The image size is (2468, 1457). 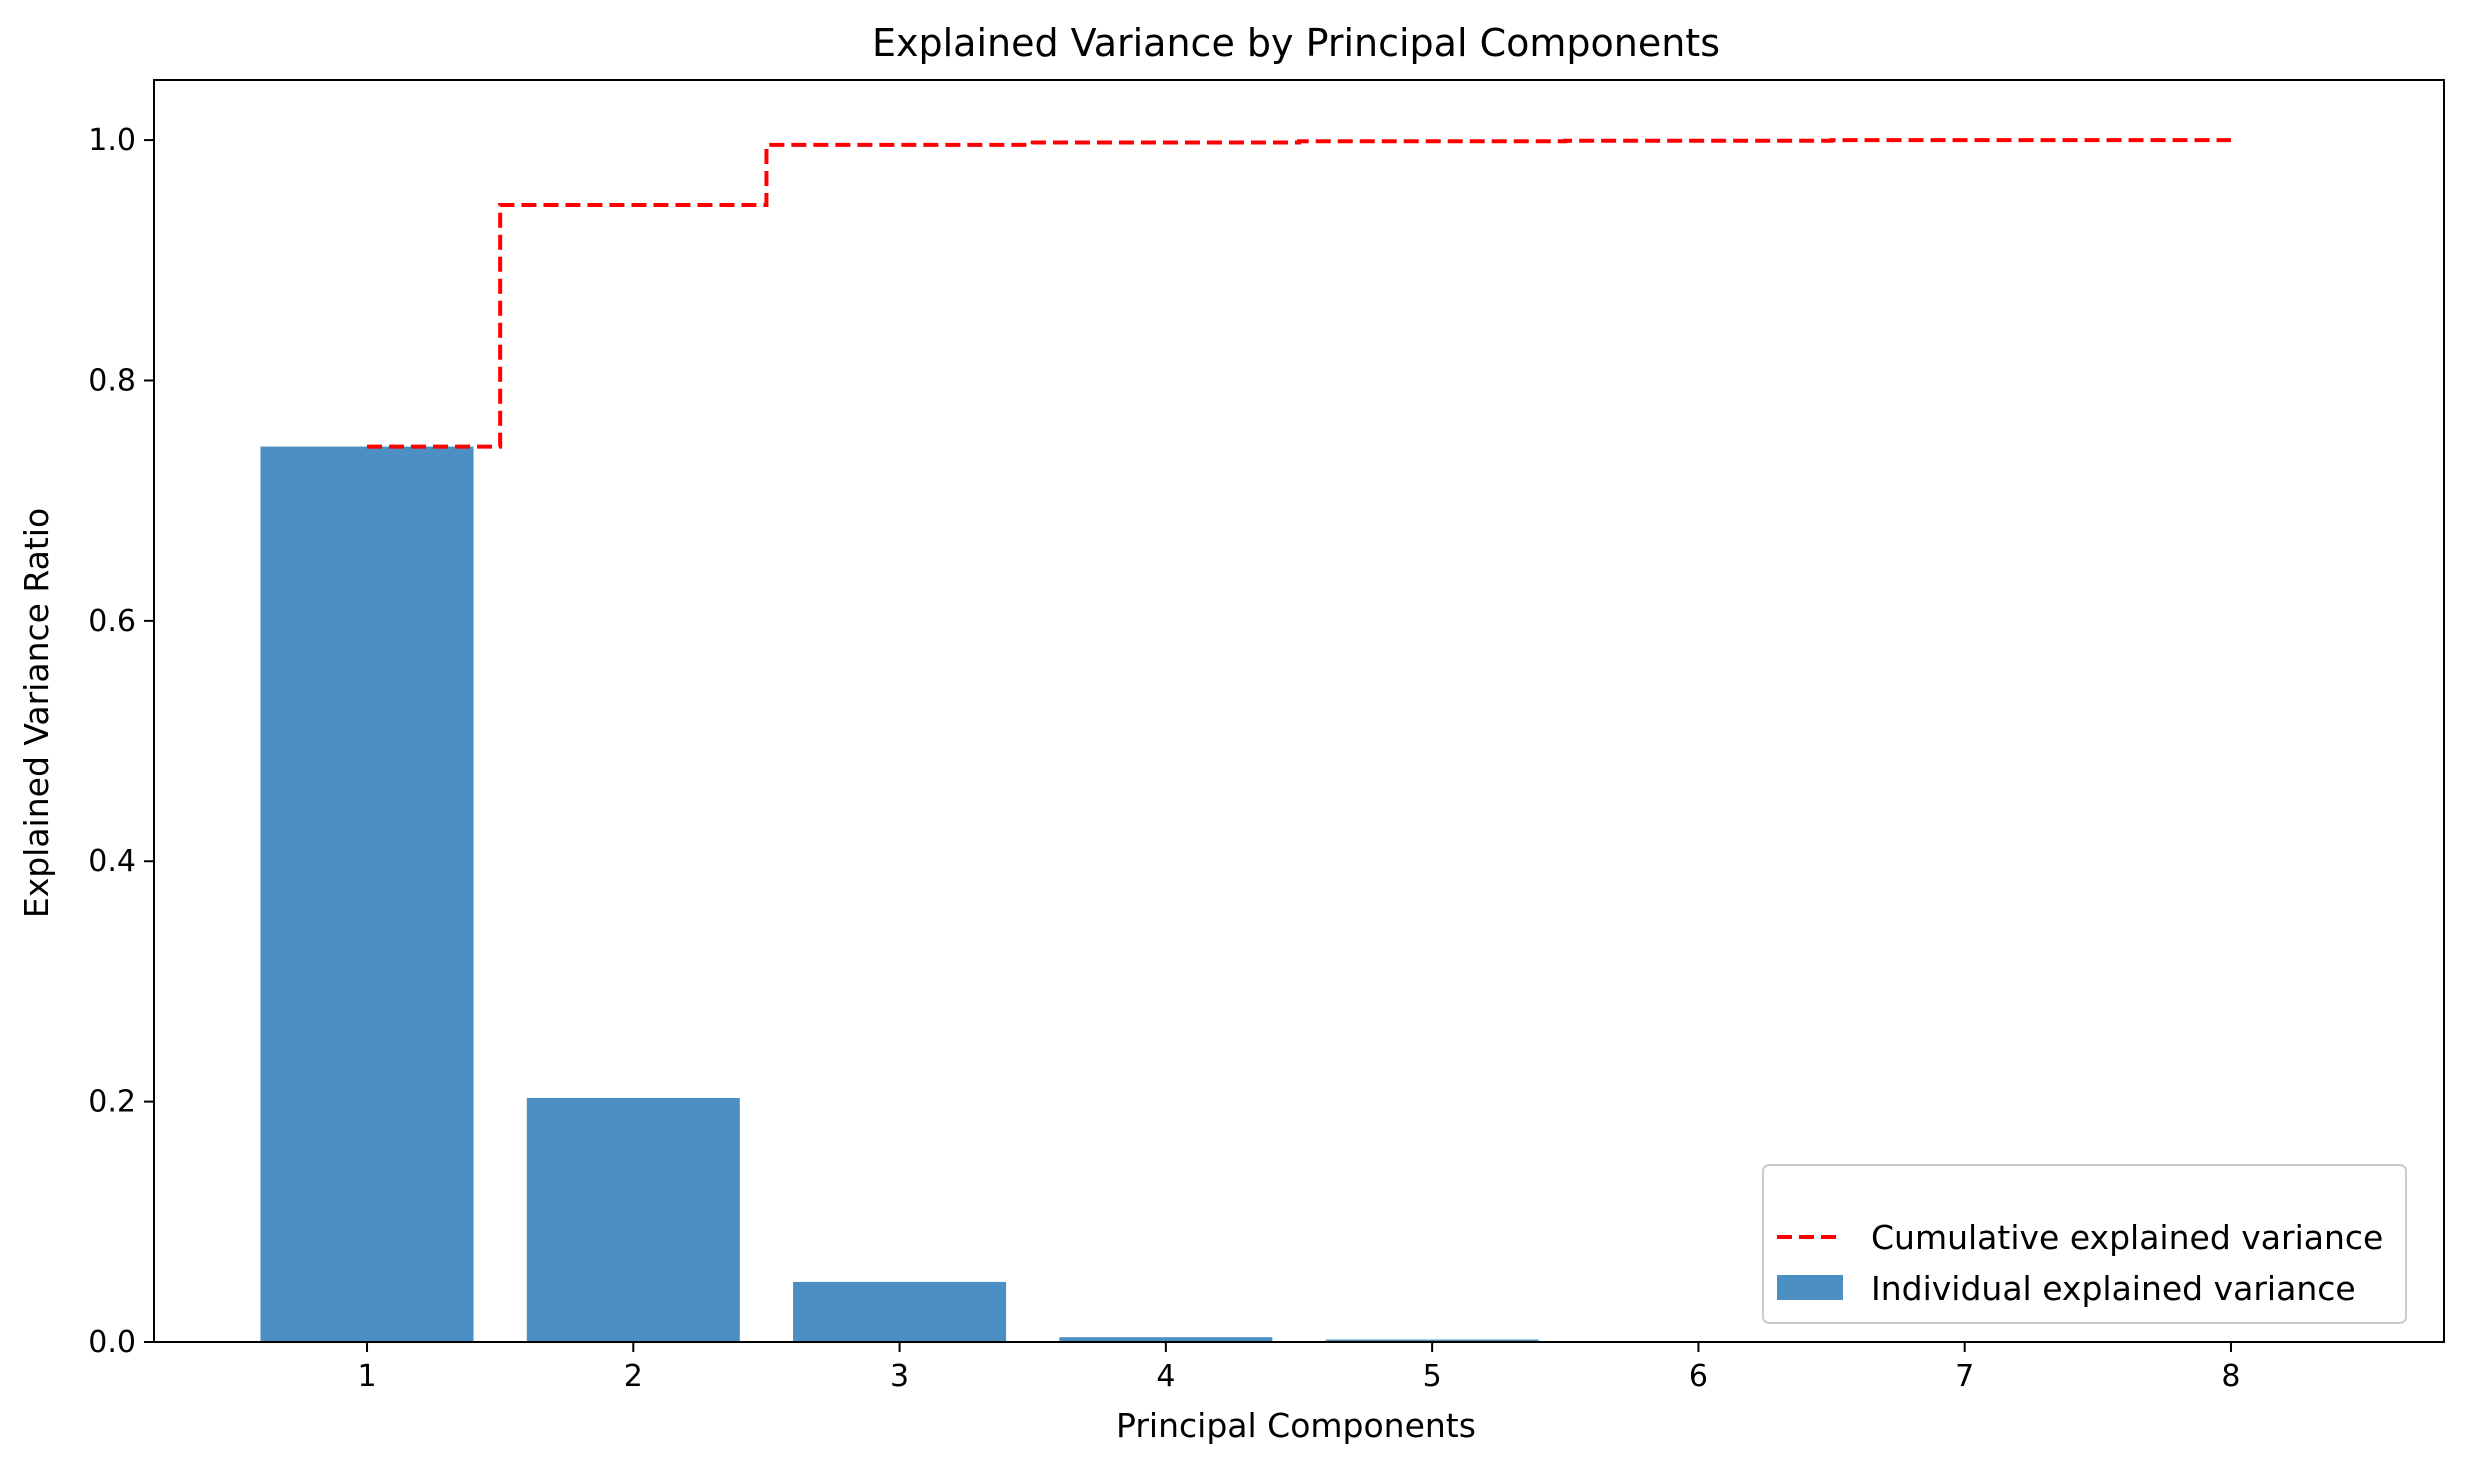 What do you see at coordinates (36, 713) in the screenshot?
I see `y-axis-label: Explained Variance Ratio` at bounding box center [36, 713].